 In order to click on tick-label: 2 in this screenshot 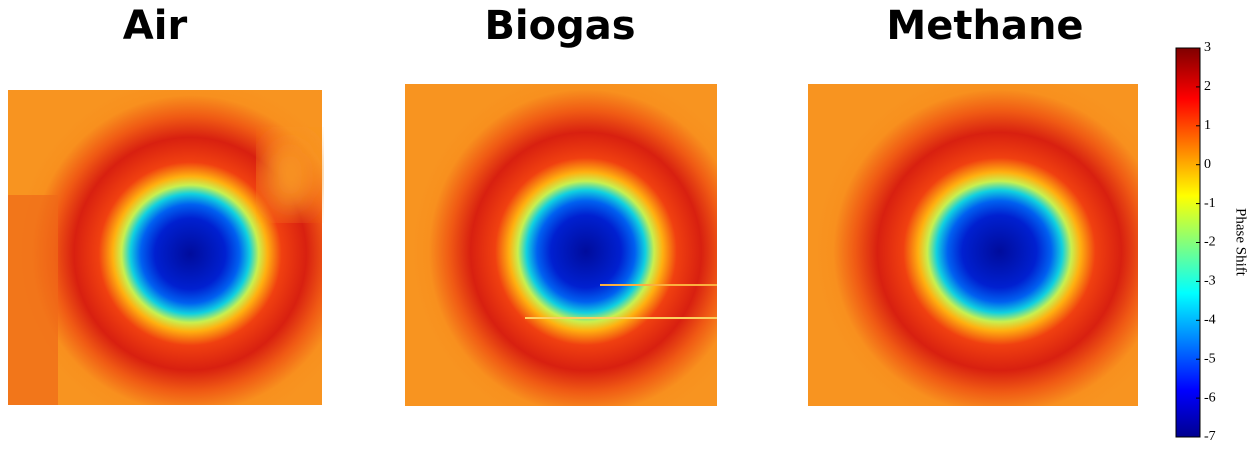, I will do `click(1207, 86)`.